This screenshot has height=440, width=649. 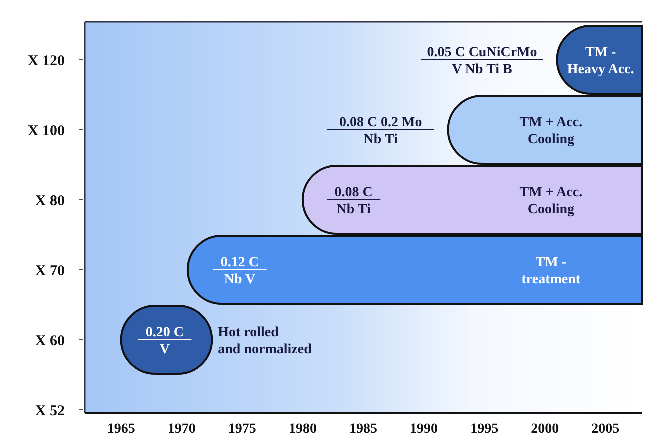 I want to click on x-tick-label: 1970, so click(x=182, y=429).